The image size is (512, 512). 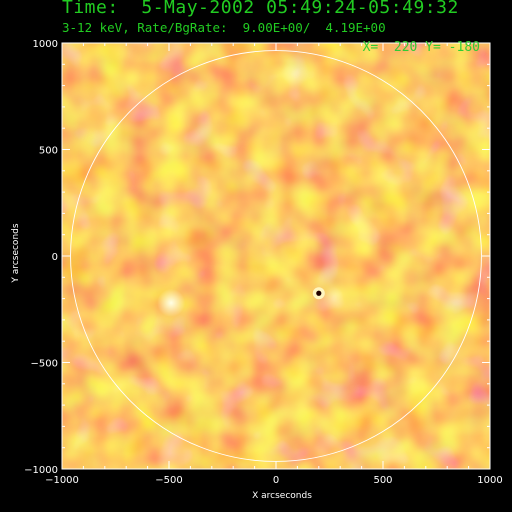 I want to click on y-tick-label: −1000, so click(x=41, y=470).